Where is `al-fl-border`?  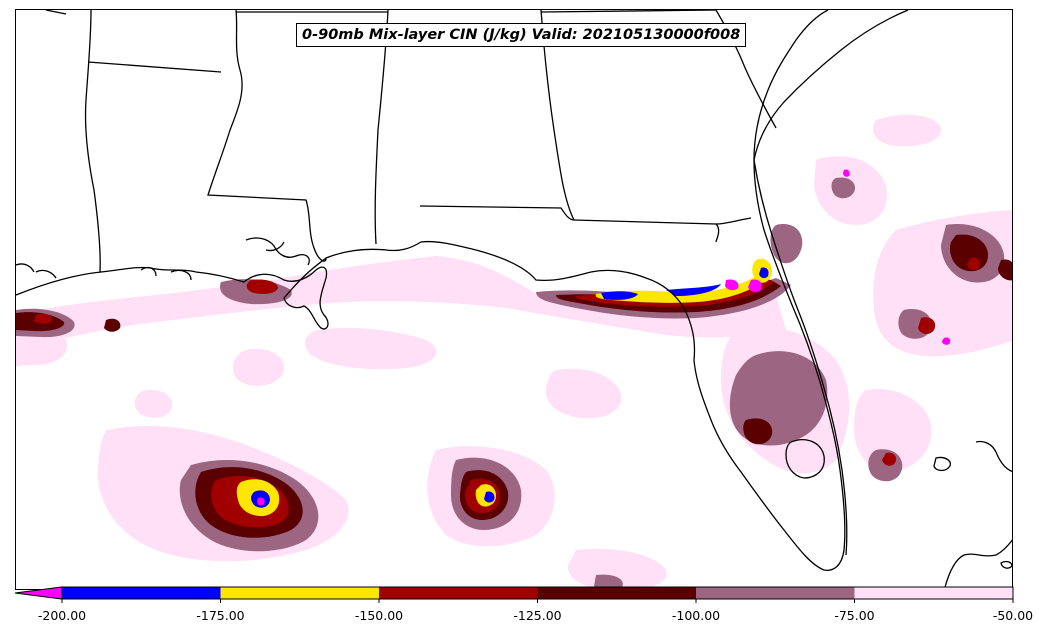 al-fl-border is located at coordinates (569, 224).